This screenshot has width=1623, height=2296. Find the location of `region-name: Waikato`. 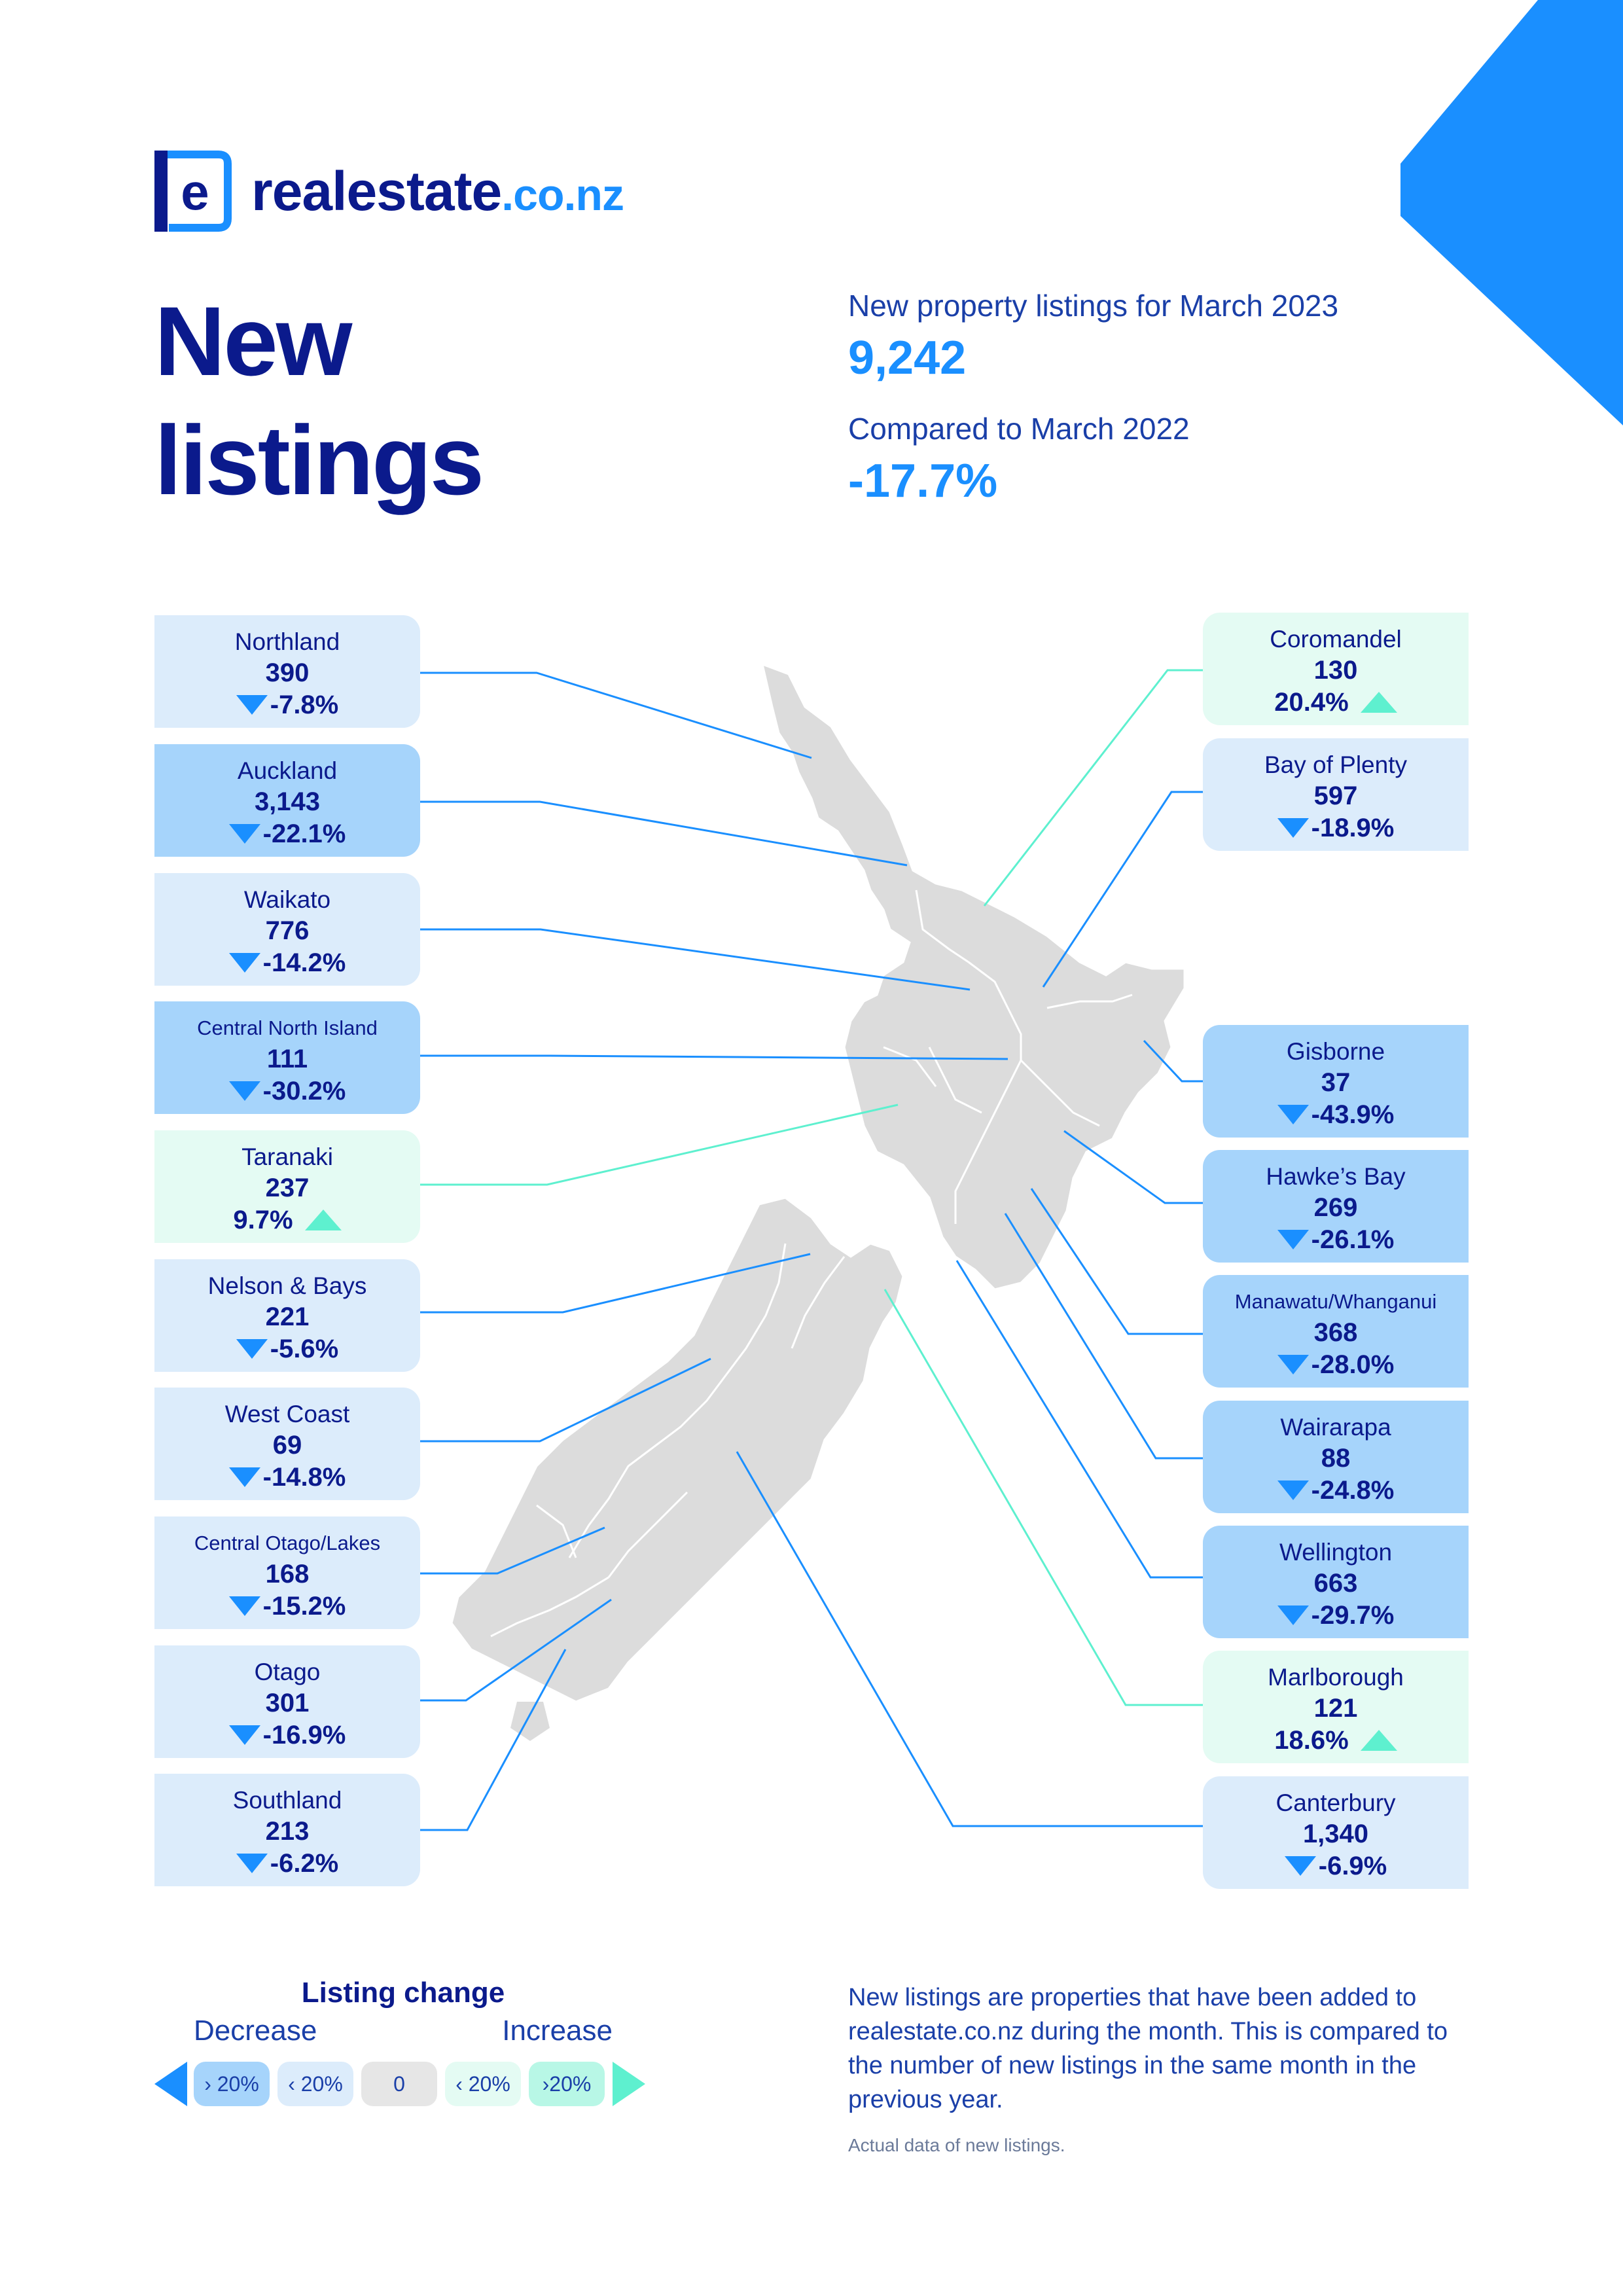

region-name: Waikato is located at coordinates (287, 899).